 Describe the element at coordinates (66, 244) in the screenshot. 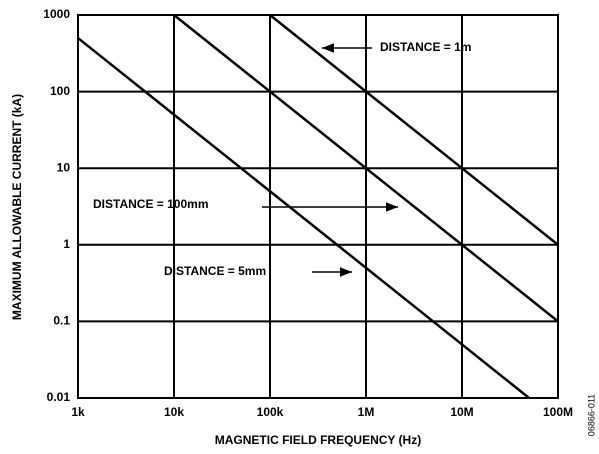

I see `y-tick-label: 1` at that location.